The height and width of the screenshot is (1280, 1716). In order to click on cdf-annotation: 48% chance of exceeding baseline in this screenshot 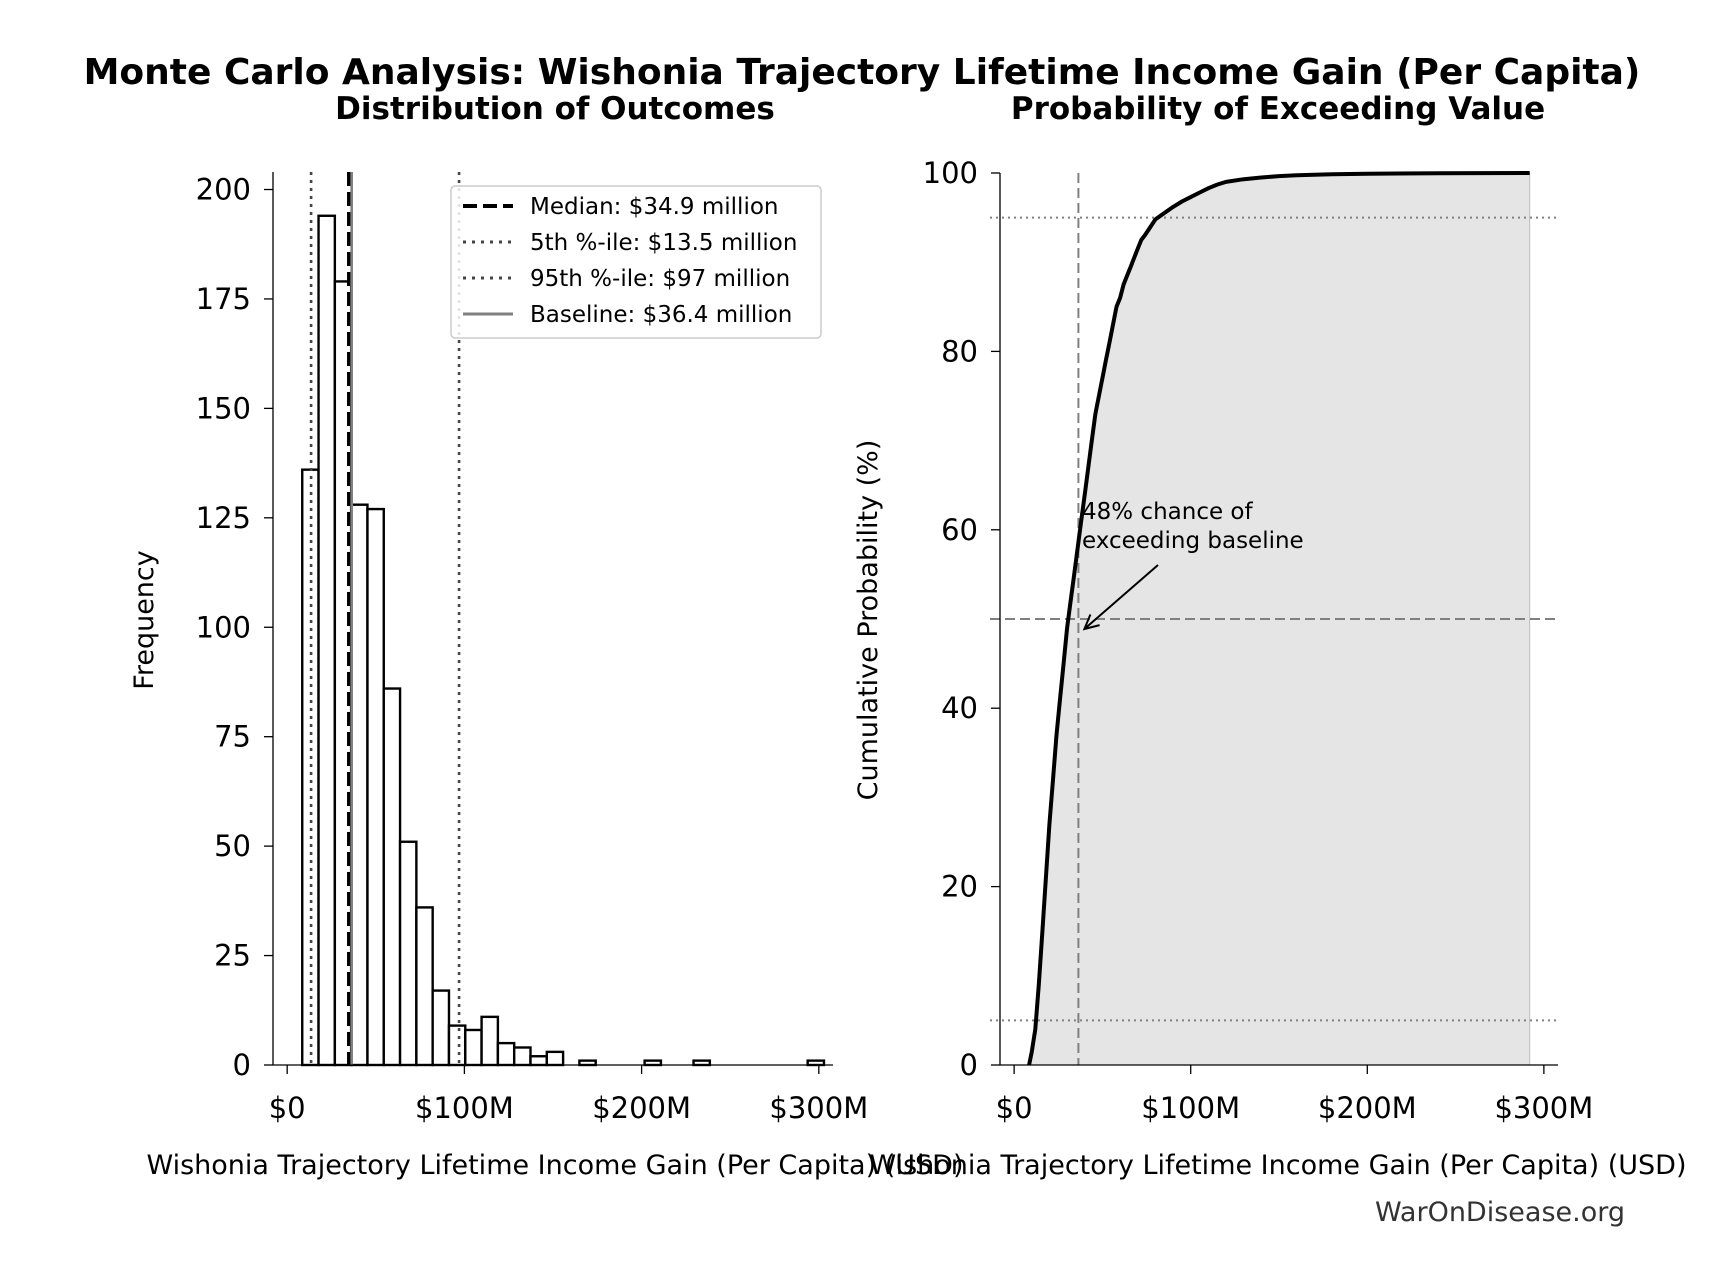, I will do `click(1193, 565)`.